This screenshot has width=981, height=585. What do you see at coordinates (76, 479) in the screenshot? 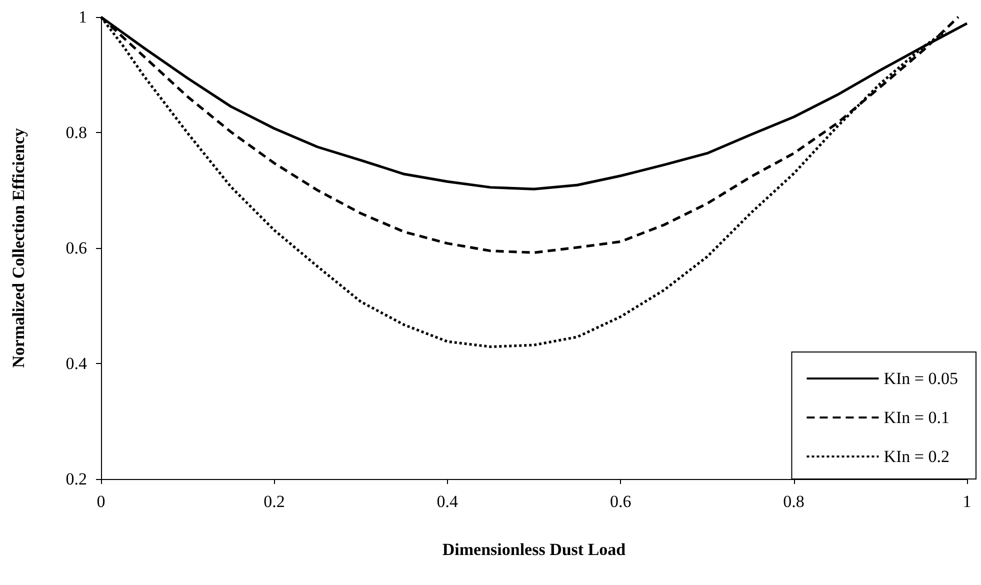
I see `y-tick-label: 0.2` at bounding box center [76, 479].